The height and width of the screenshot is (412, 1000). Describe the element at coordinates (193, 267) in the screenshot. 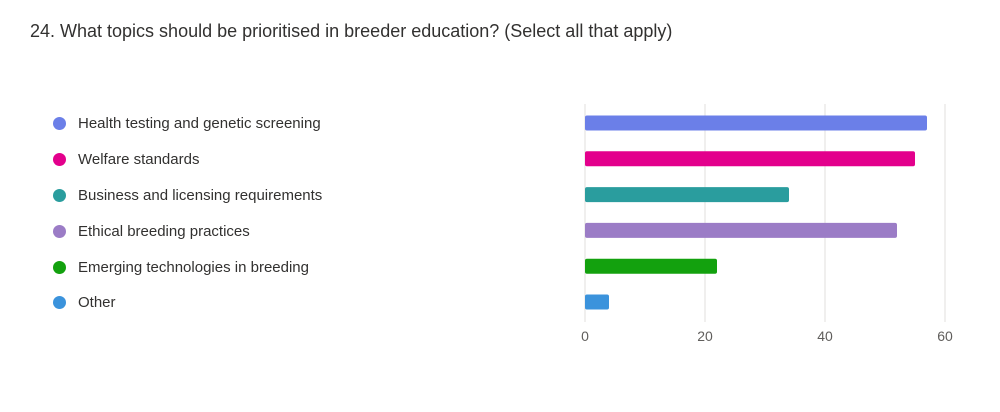

I see `legend-label: Emerging technologies in breeding` at that location.